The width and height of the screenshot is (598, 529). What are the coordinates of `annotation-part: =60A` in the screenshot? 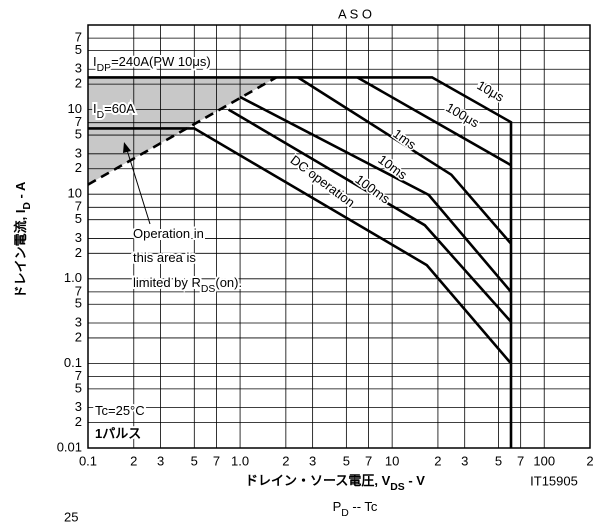 It's located at (119, 108).